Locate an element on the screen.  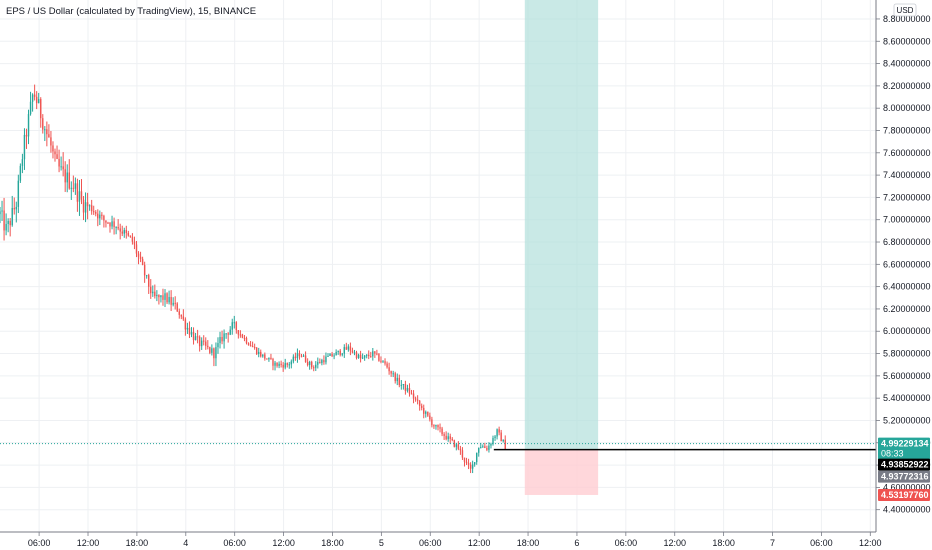
y-tick-label: 7.80000000 is located at coordinates (907, 130).